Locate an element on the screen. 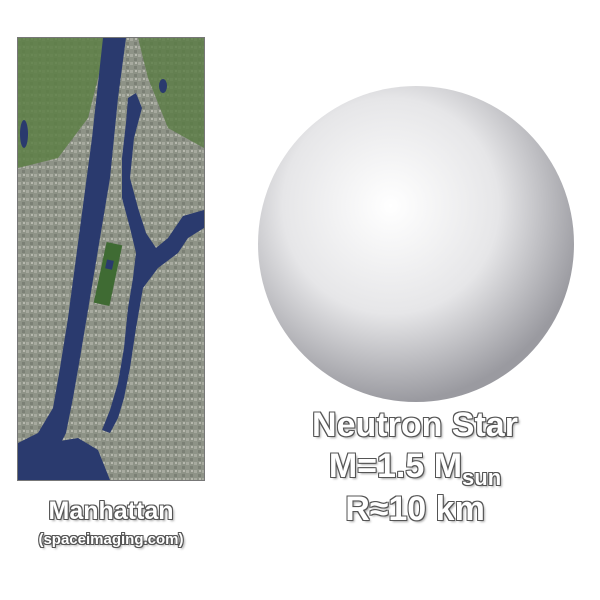  image-source-label: (spaceimaging.com) is located at coordinates (111, 539).